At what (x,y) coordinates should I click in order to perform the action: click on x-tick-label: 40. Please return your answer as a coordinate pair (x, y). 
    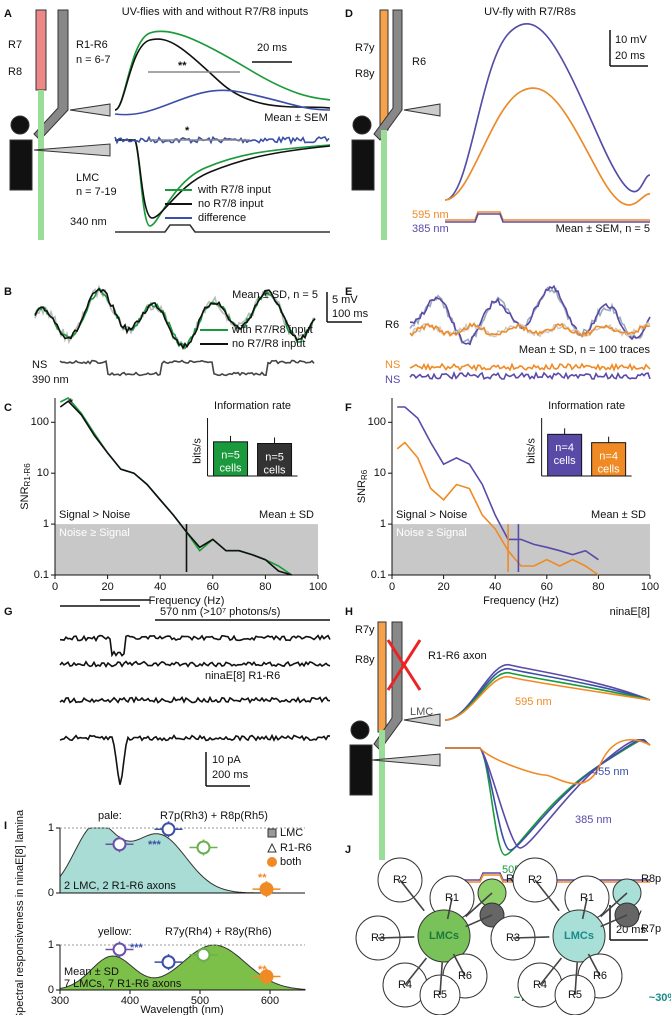
    Looking at the image, I should click on (160, 587).